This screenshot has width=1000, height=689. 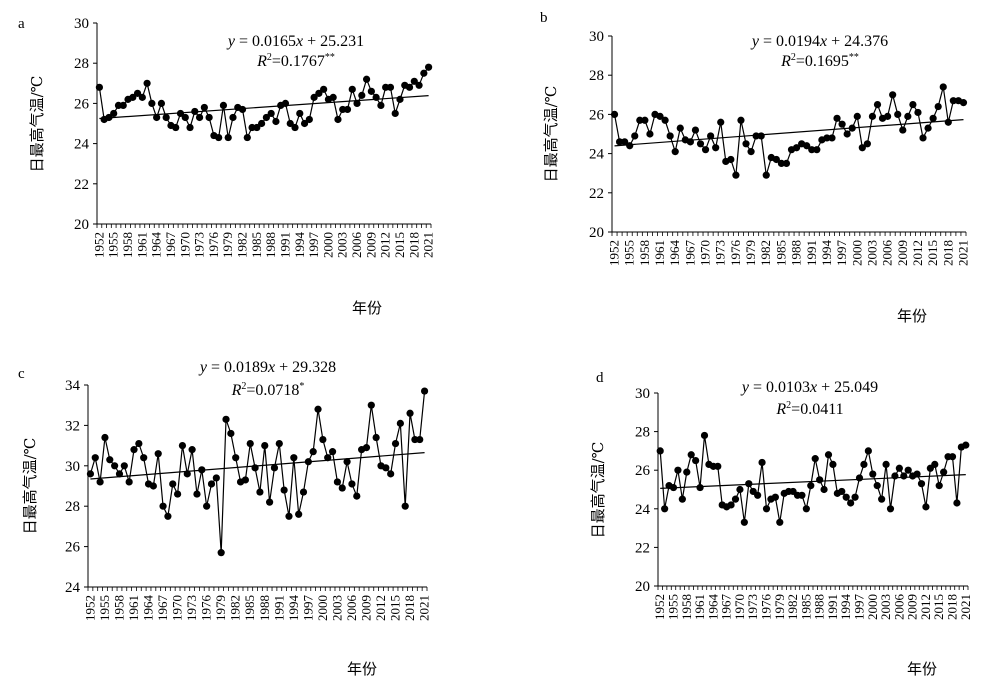 I want to click on x-tick-label: 2015, so click(x=938, y=607).